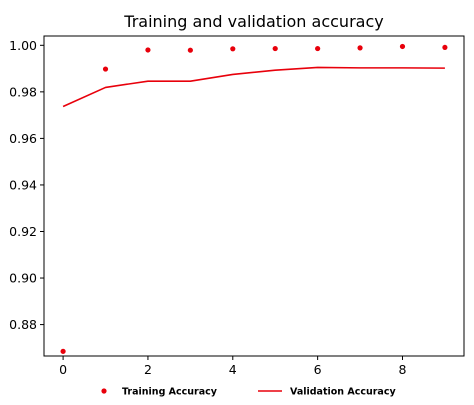 Image resolution: width=474 pixels, height=405 pixels. I want to click on y-tick-label: 0.98, so click(23, 91).